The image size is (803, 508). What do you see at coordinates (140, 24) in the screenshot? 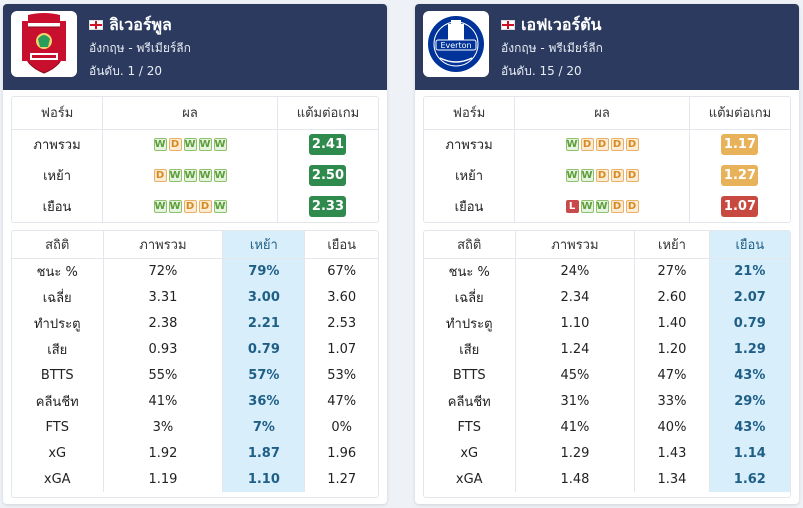
I see `team-name: ลิเวอร์พูล` at bounding box center [140, 24].